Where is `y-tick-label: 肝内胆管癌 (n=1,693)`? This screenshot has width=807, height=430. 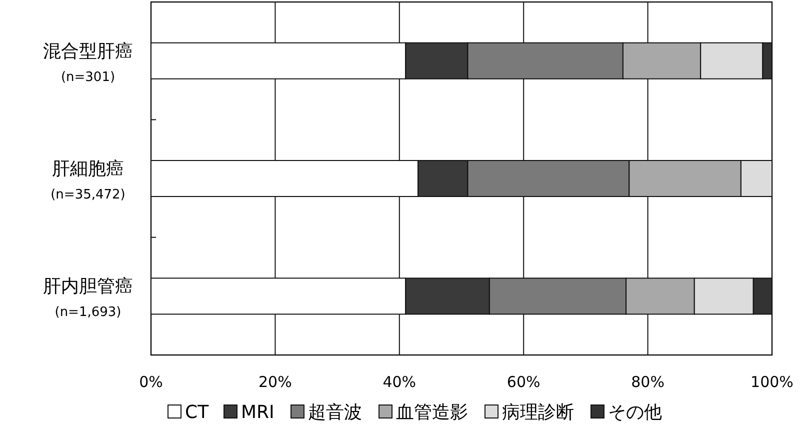
y-tick-label: 肝内胆管癌 (n=1,693) is located at coordinates (88, 298).